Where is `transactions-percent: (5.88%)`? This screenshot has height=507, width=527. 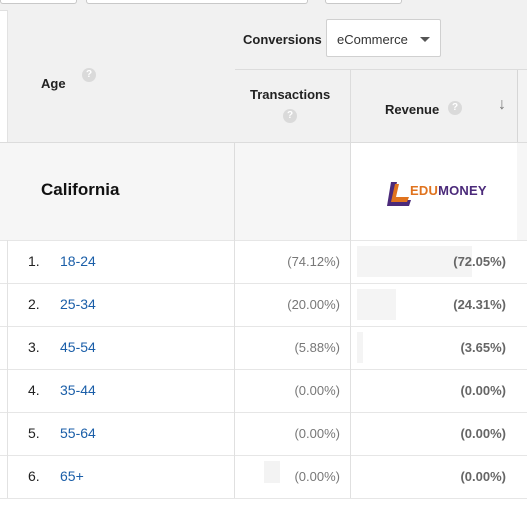
transactions-percent: (5.88%) is located at coordinates (317, 347).